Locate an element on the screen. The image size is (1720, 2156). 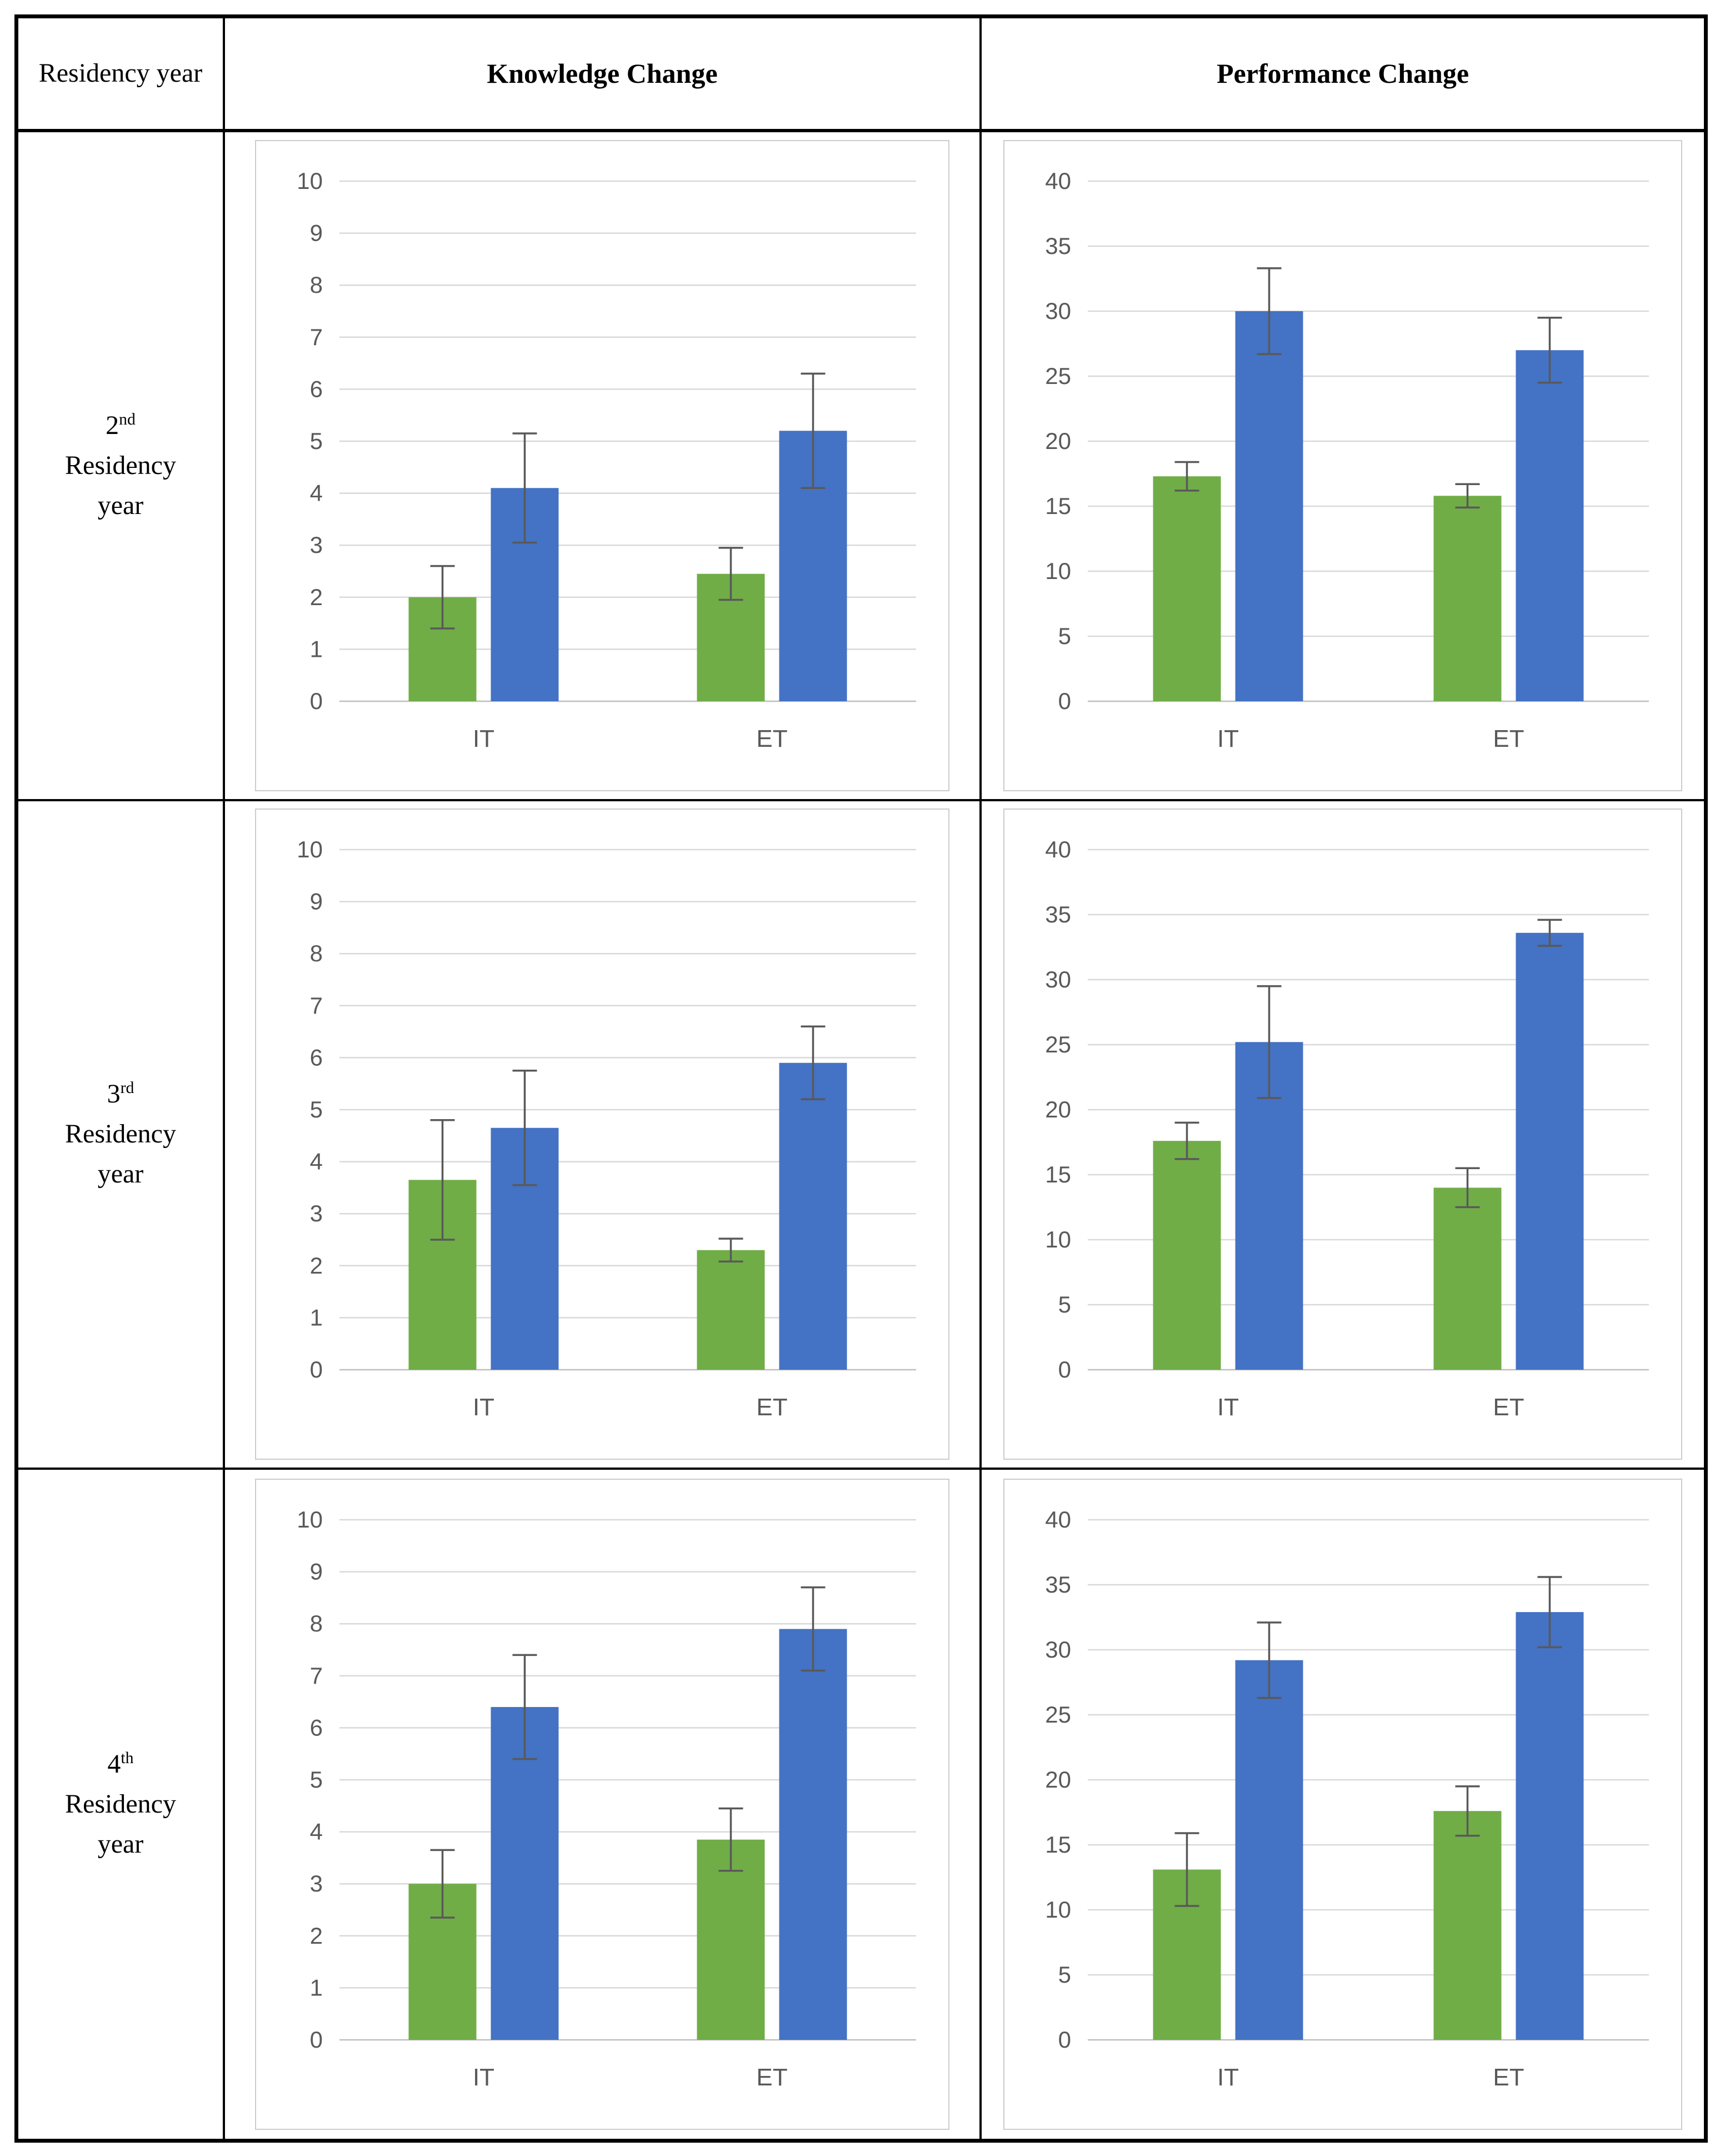
header-cell-knowledge-change: Knowledge Change is located at coordinates (603, 75).